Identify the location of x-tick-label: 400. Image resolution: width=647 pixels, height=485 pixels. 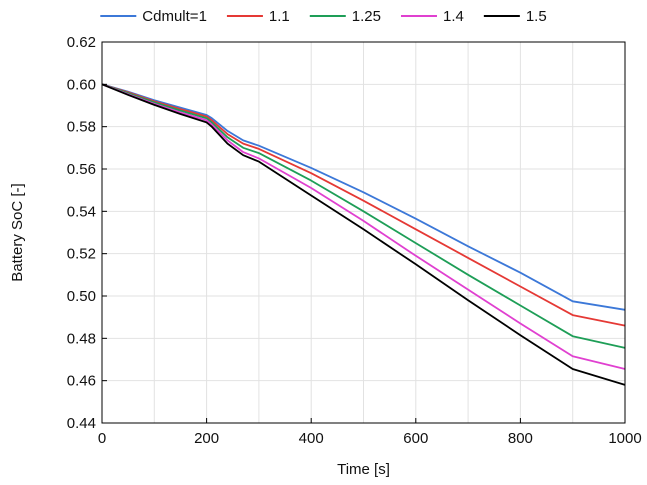
(311, 438).